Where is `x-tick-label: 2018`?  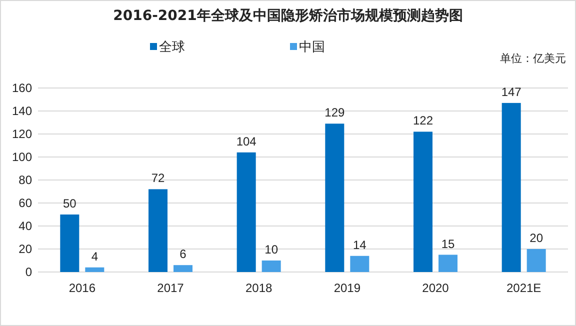
x-tick-label: 2018 is located at coordinates (259, 288).